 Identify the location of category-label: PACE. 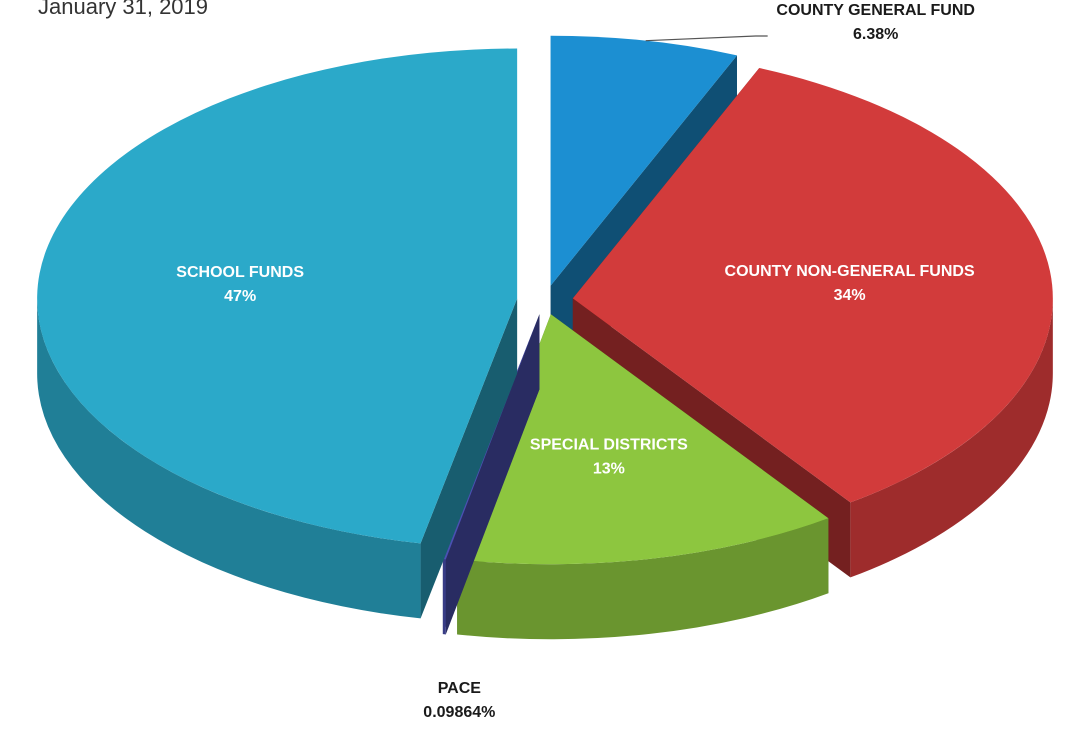
(460, 688).